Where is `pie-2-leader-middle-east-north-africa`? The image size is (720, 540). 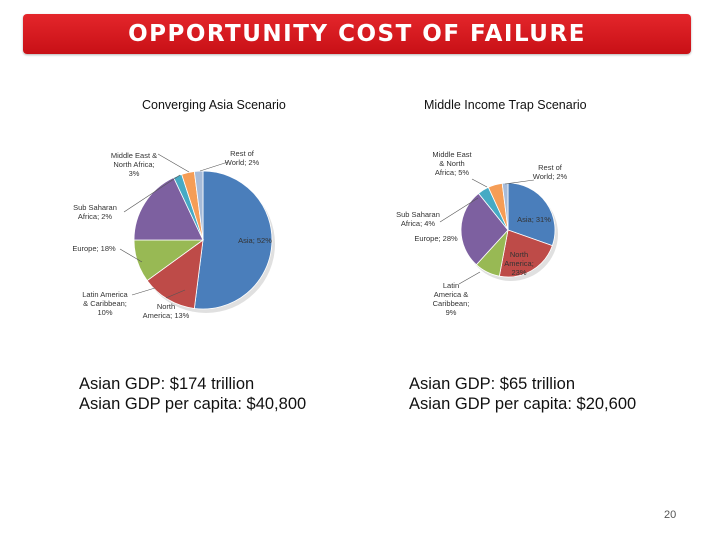
pie-2-leader-middle-east-north-africa is located at coordinates (479, 183).